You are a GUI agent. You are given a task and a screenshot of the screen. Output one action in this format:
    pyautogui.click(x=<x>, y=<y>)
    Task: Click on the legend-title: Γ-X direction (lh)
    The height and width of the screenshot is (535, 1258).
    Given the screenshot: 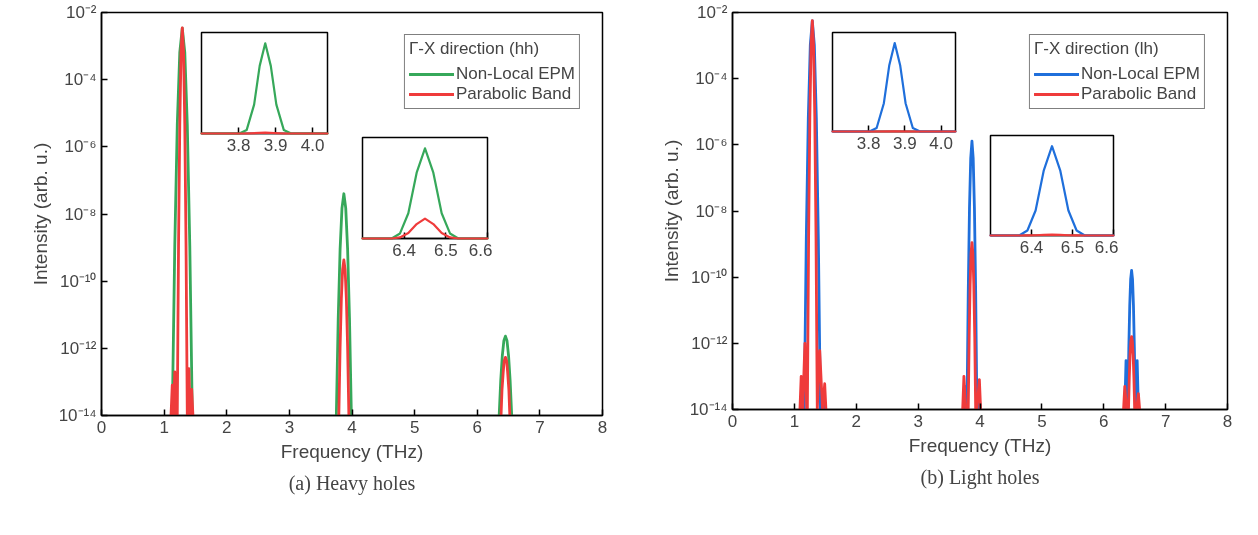 What is the action you would take?
    pyautogui.click(x=1096, y=49)
    